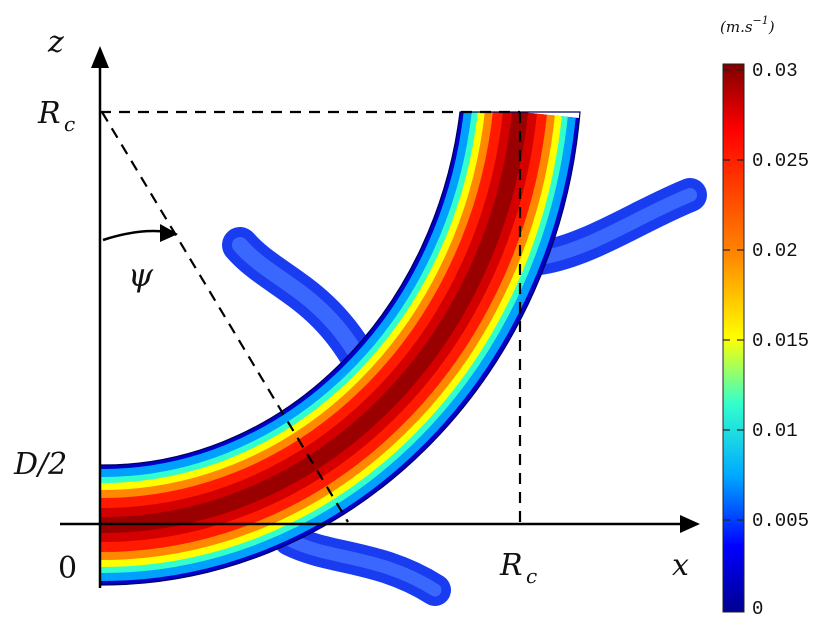 The height and width of the screenshot is (618, 828). What do you see at coordinates (757, 608) in the screenshot?
I see `colorbar-tick-6: 0` at bounding box center [757, 608].